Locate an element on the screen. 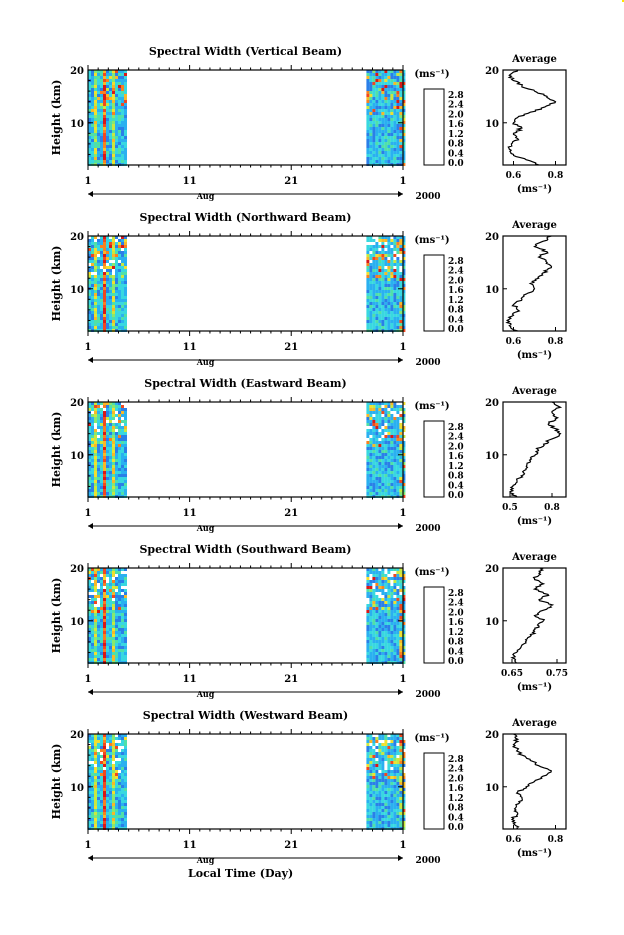  average-y-tick-label: 20 is located at coordinates (492, 237).